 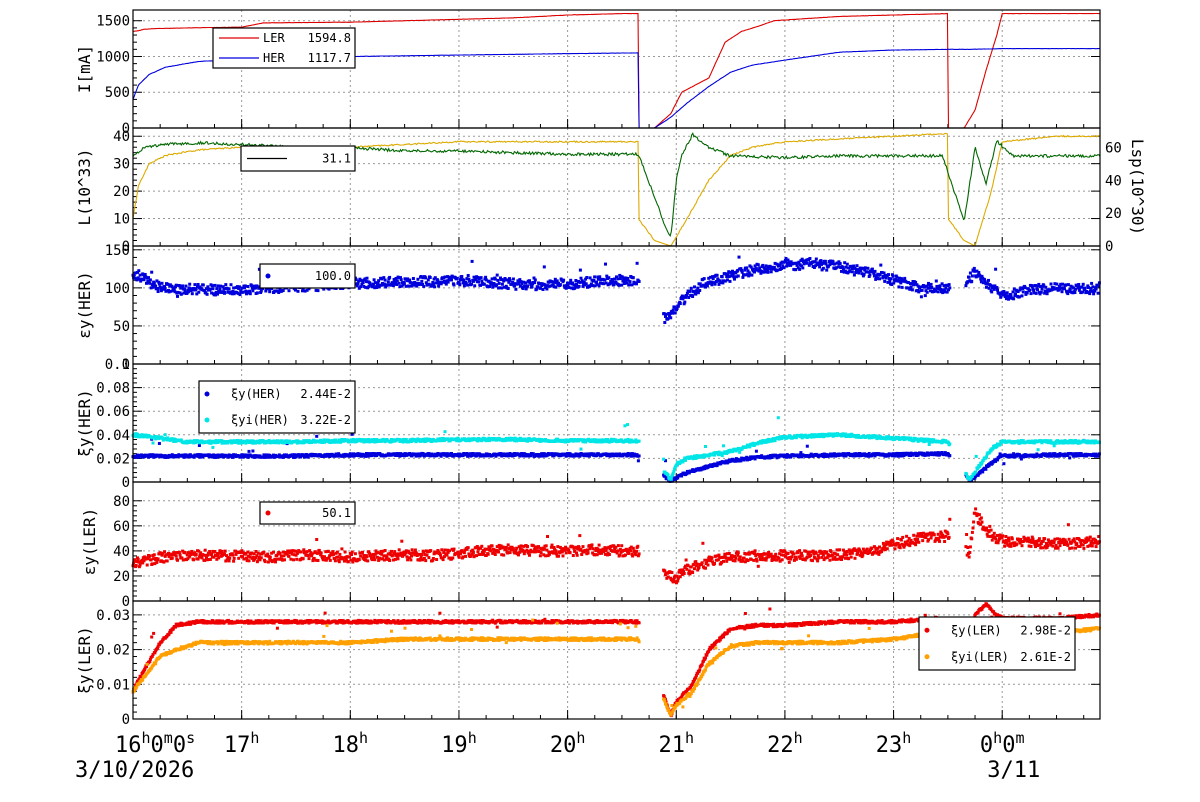 What do you see at coordinates (113, 57) in the screenshot?
I see `y-tick-label: 1000` at bounding box center [113, 57].